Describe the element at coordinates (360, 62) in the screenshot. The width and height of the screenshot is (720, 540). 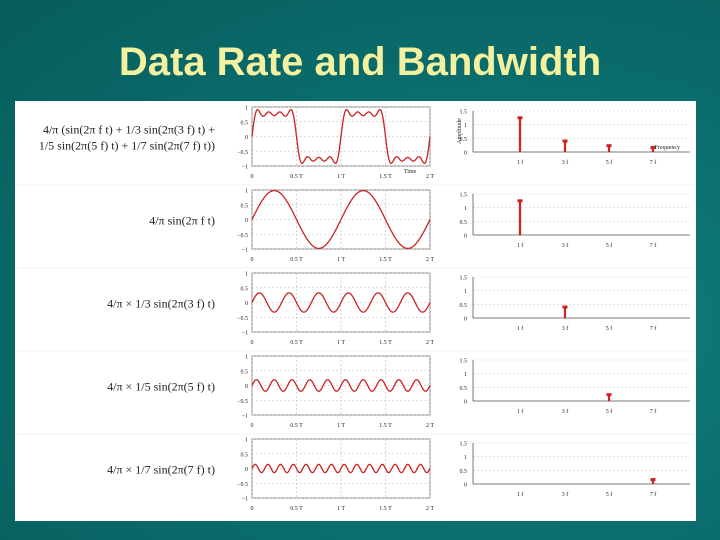
I see `slide-title: Data Rate and Bandwidth` at that location.